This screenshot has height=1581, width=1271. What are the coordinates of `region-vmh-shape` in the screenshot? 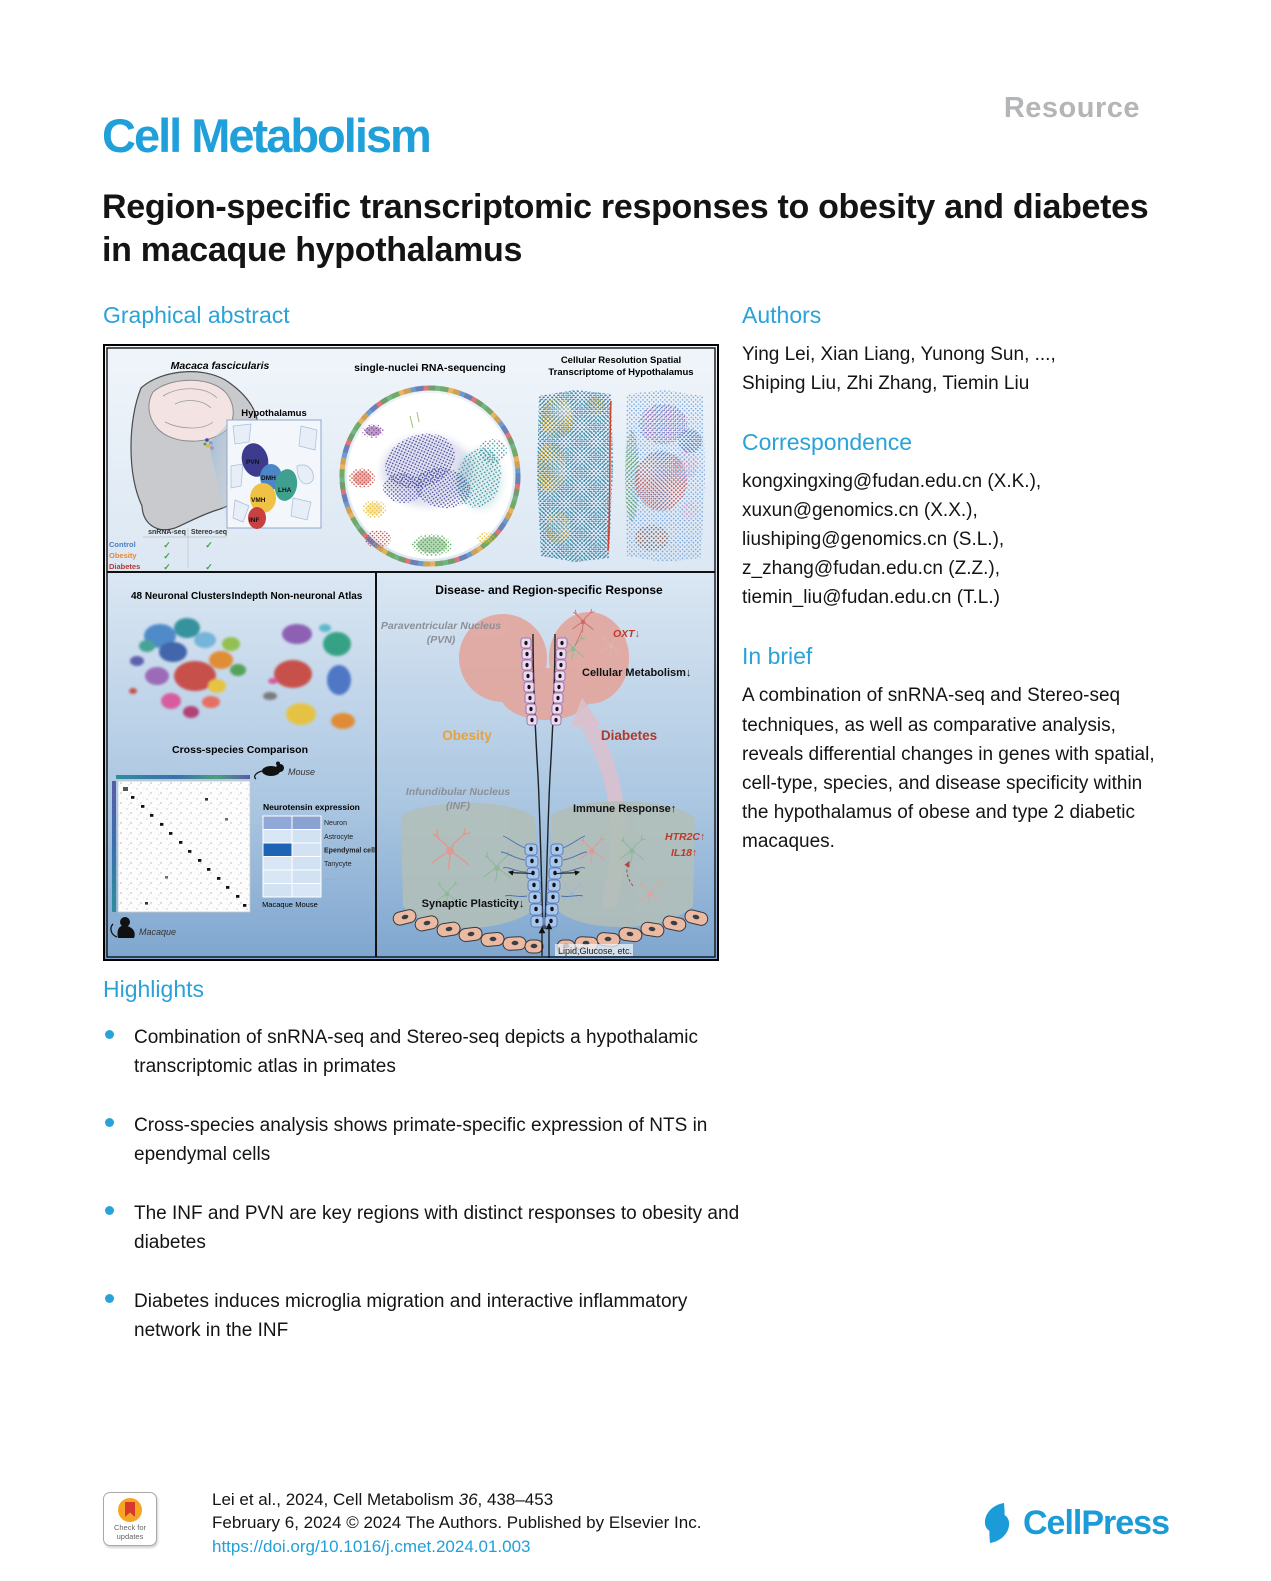 It's located at (263, 498).